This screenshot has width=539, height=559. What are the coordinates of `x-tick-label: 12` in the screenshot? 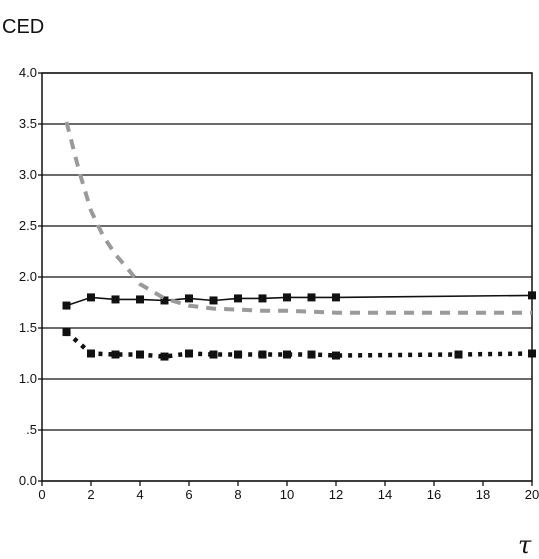 It's located at (336, 494).